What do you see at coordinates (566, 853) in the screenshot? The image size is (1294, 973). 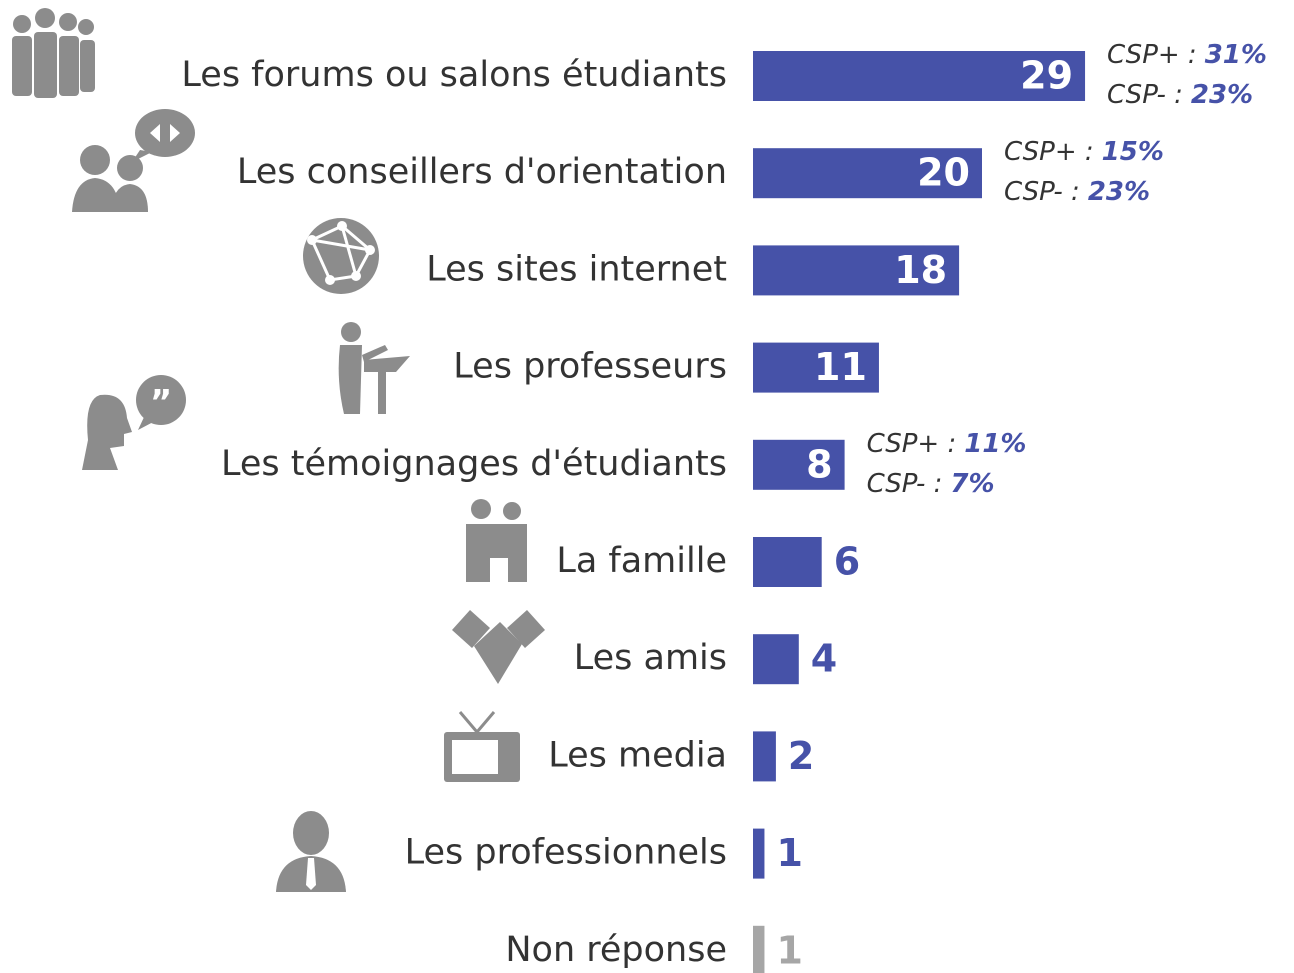 I see `category-label: Les professionnels` at bounding box center [566, 853].